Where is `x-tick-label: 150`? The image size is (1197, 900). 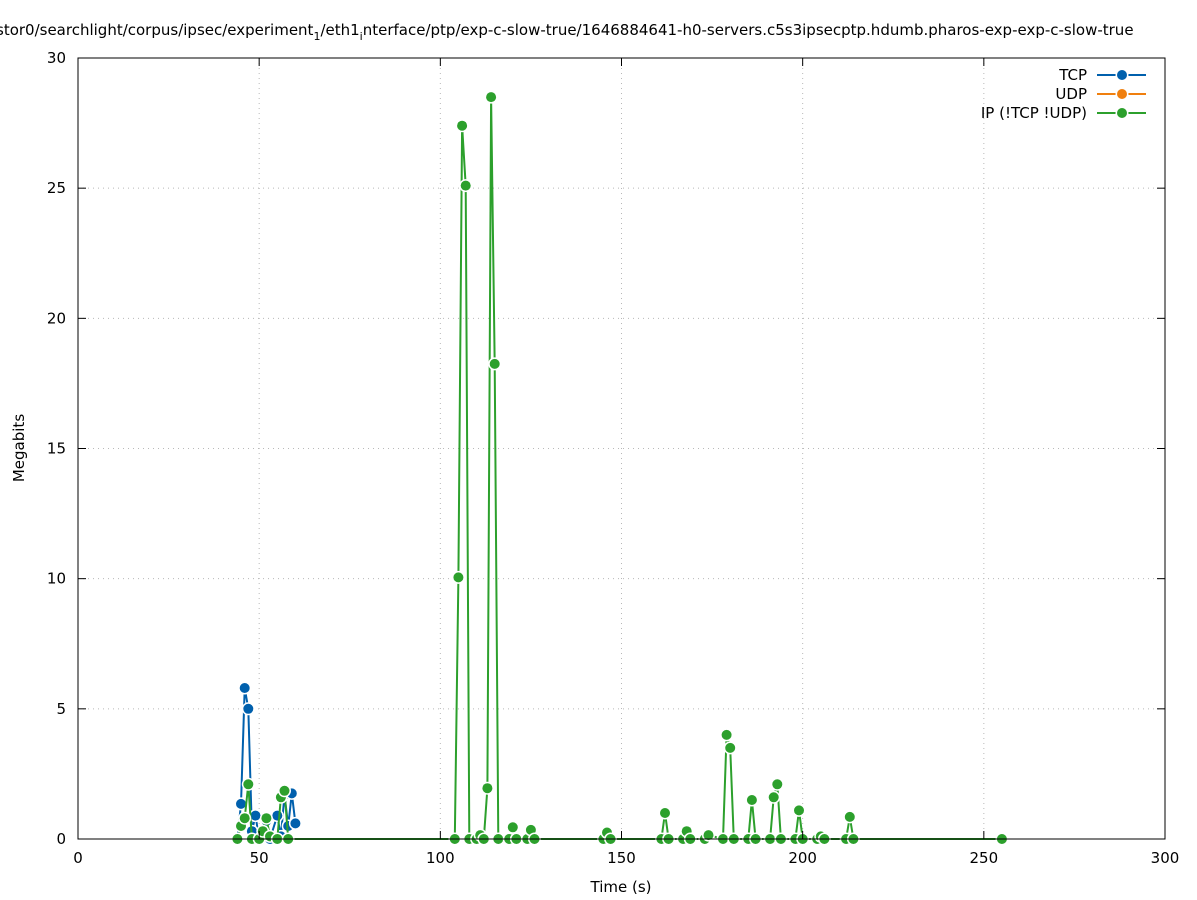 x-tick-label: 150 is located at coordinates (621, 858).